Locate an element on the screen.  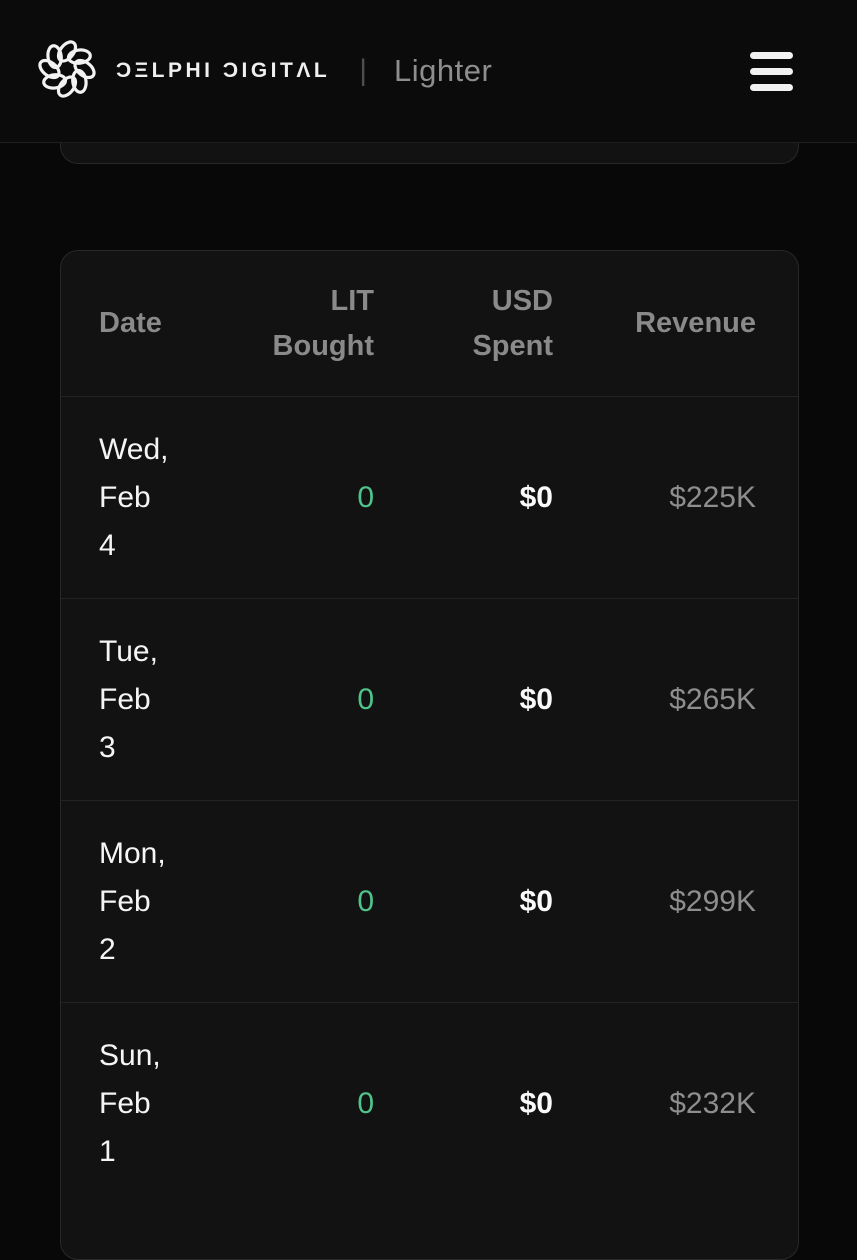
table-row: Wed, Feb 4 0 $0 $225K is located at coordinates (429, 498).